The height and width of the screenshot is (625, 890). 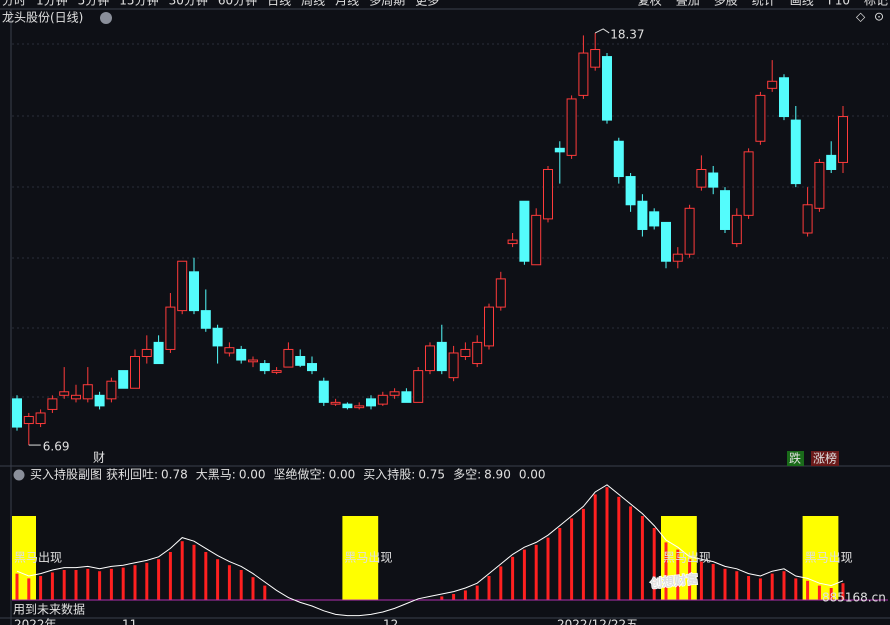 What do you see at coordinates (726, 4) in the screenshot?
I see `toolbar-item: 多股` at bounding box center [726, 4].